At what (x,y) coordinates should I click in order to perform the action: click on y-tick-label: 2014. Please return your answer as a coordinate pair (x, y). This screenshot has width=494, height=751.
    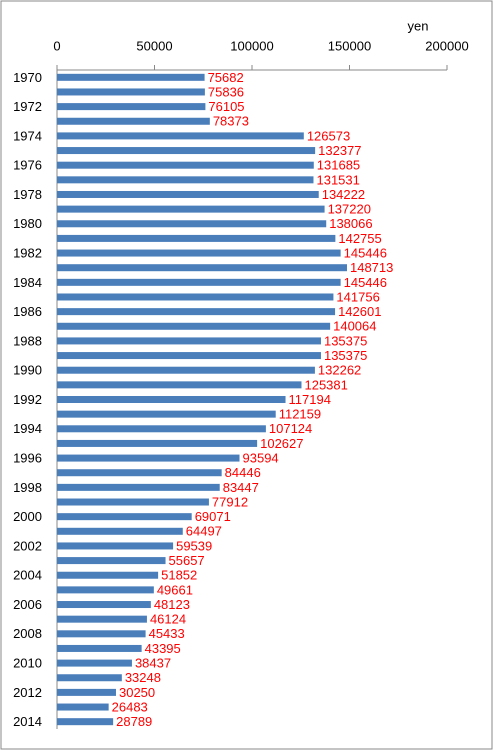
    Looking at the image, I should click on (27, 721).